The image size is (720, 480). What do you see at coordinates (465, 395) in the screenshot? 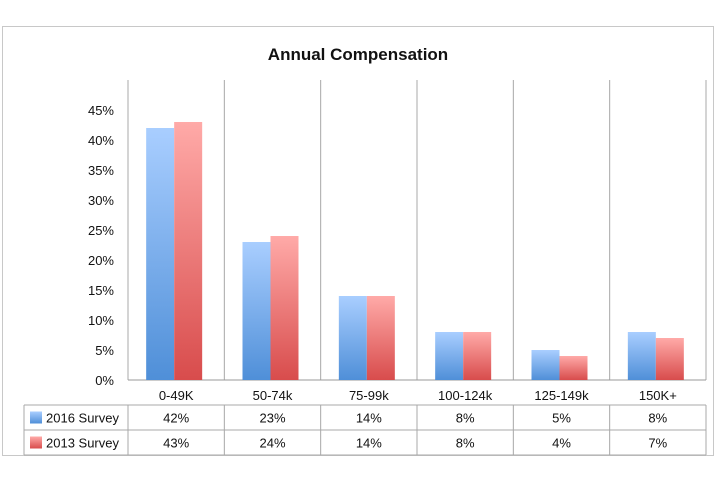
I see `x-tick-label: 100-124k` at bounding box center [465, 395].